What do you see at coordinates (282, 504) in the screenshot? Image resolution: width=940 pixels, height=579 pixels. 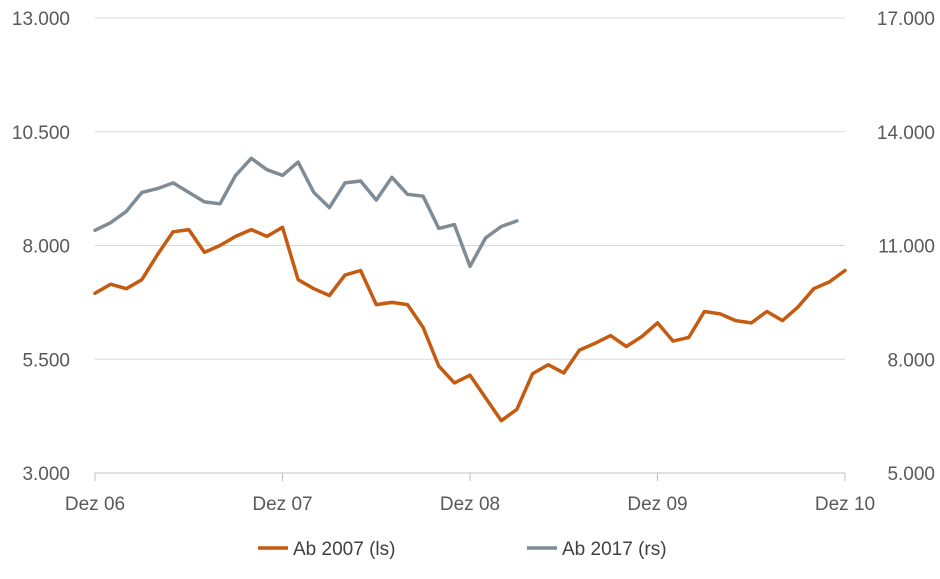 I see `x-tick-label: Dez 07` at bounding box center [282, 504].